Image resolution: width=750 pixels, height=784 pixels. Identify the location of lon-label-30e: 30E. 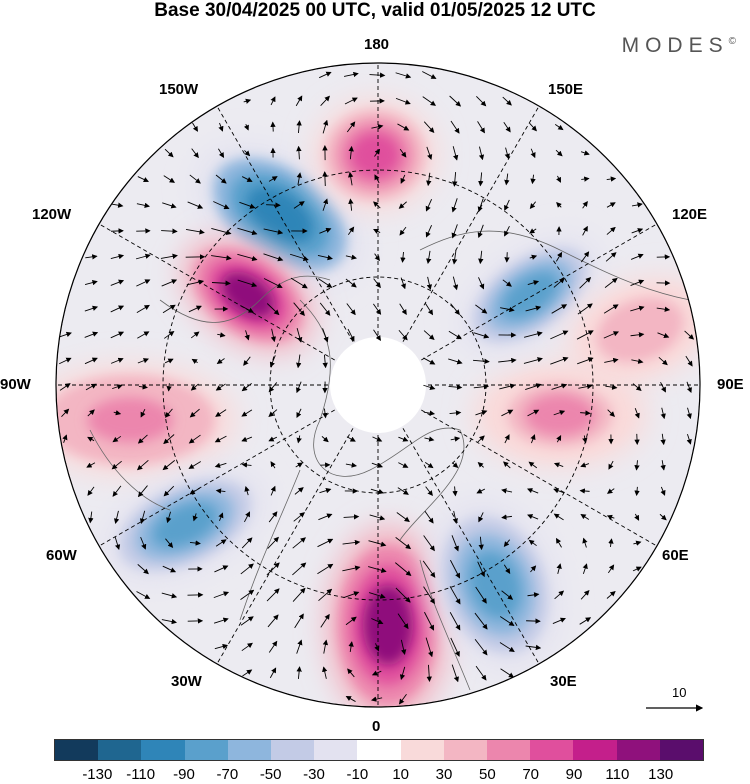
(563, 681).